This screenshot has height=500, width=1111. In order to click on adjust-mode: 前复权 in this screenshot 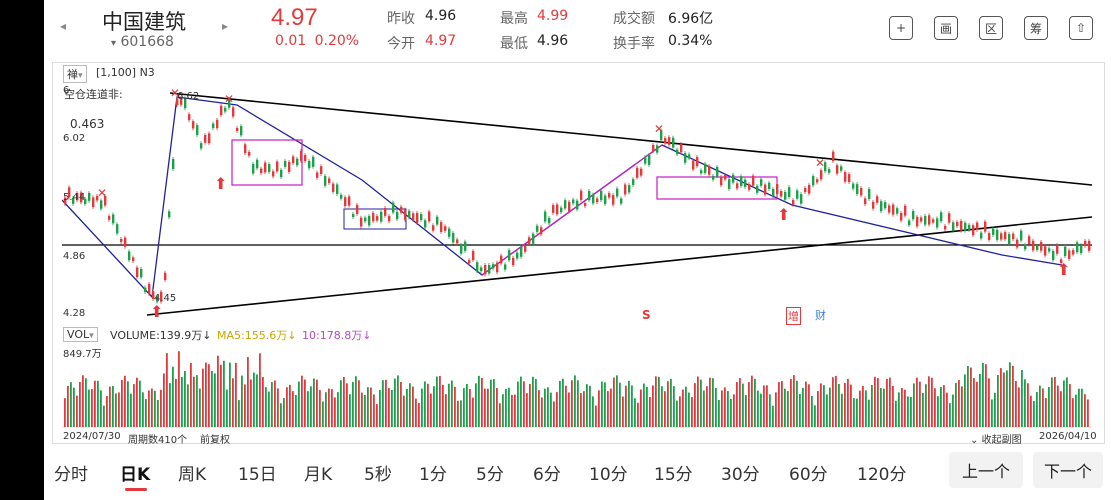, I will do `click(215, 440)`.